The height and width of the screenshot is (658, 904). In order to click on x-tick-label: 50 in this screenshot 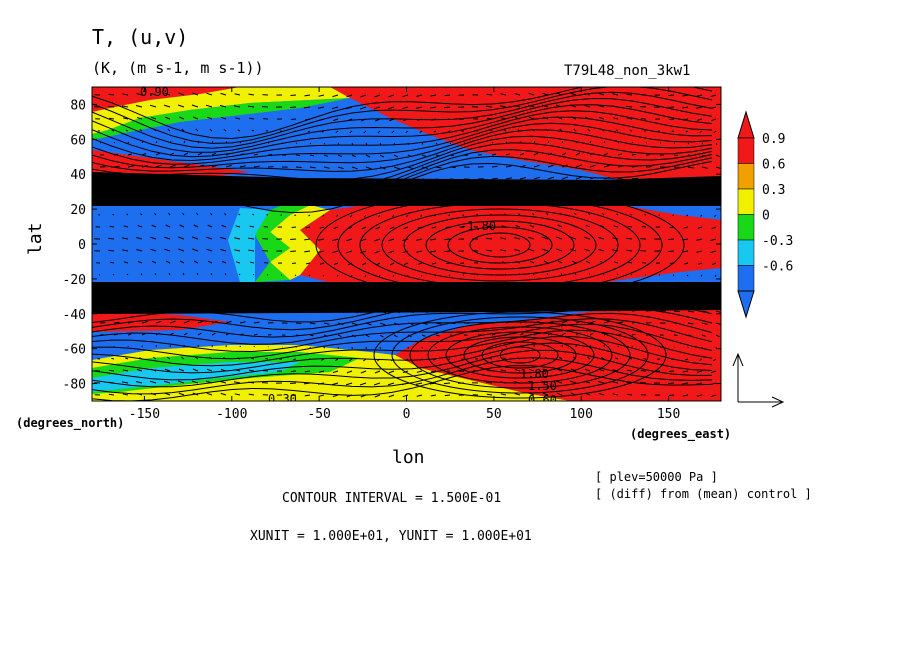, I will do `click(494, 414)`.